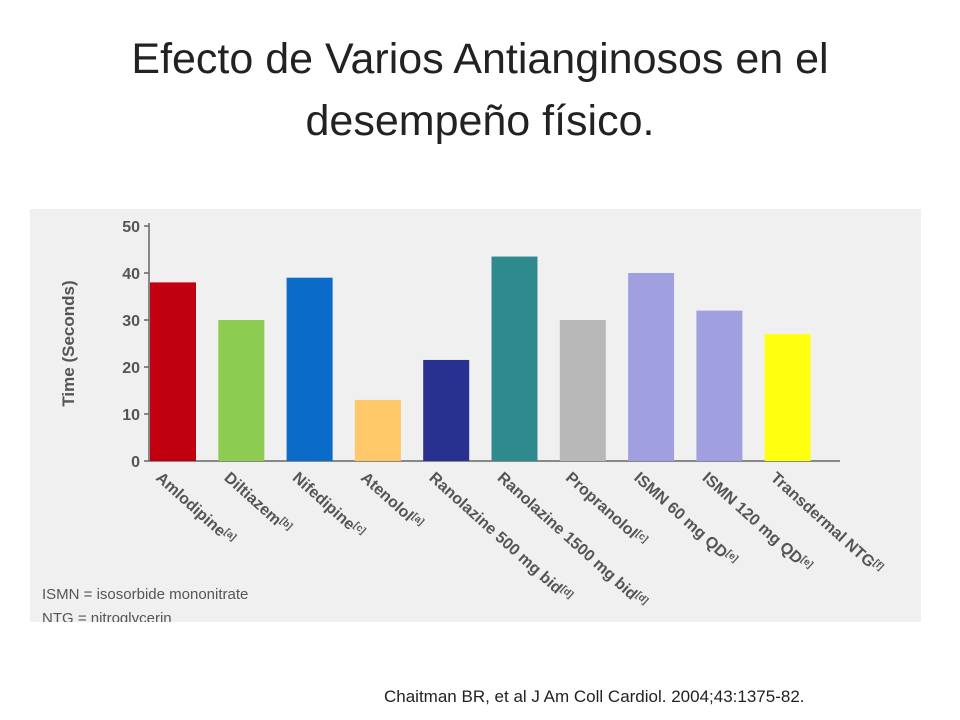  What do you see at coordinates (757, 522) in the screenshot?
I see `x-tick-label: ISMN 120 mg QD[e]` at bounding box center [757, 522].